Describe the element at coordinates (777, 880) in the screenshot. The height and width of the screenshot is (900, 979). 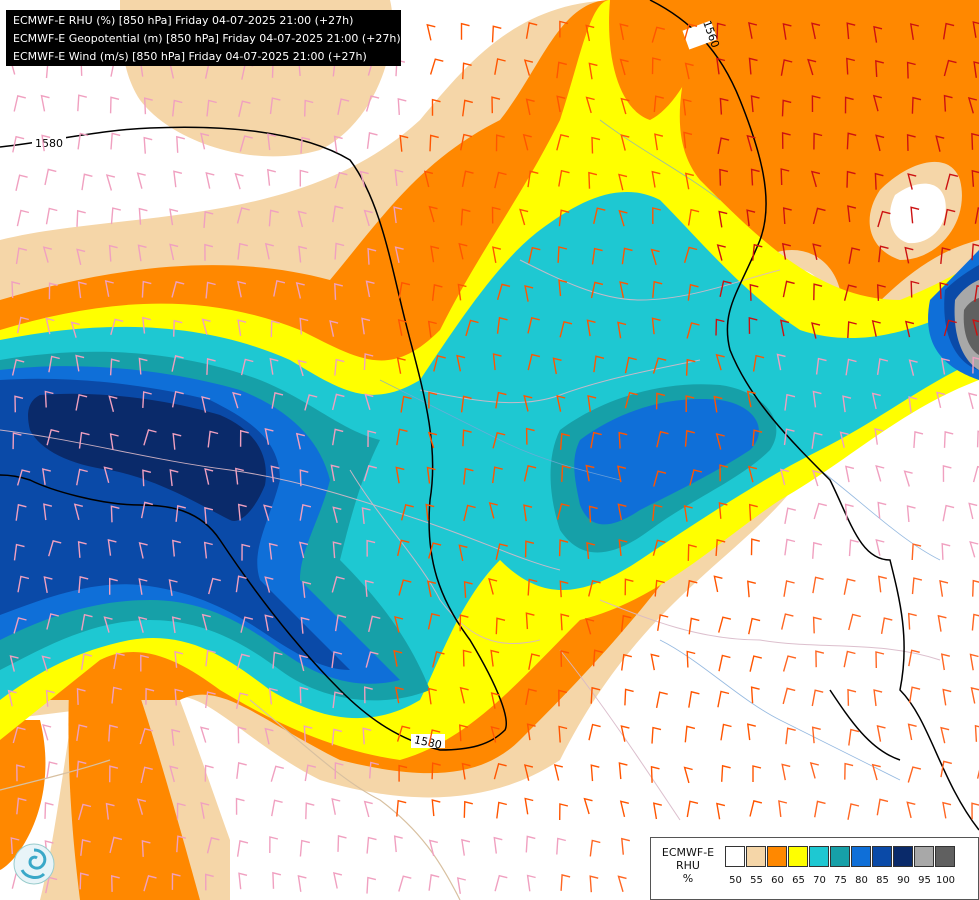
I see `legend-tick: 60` at that location.